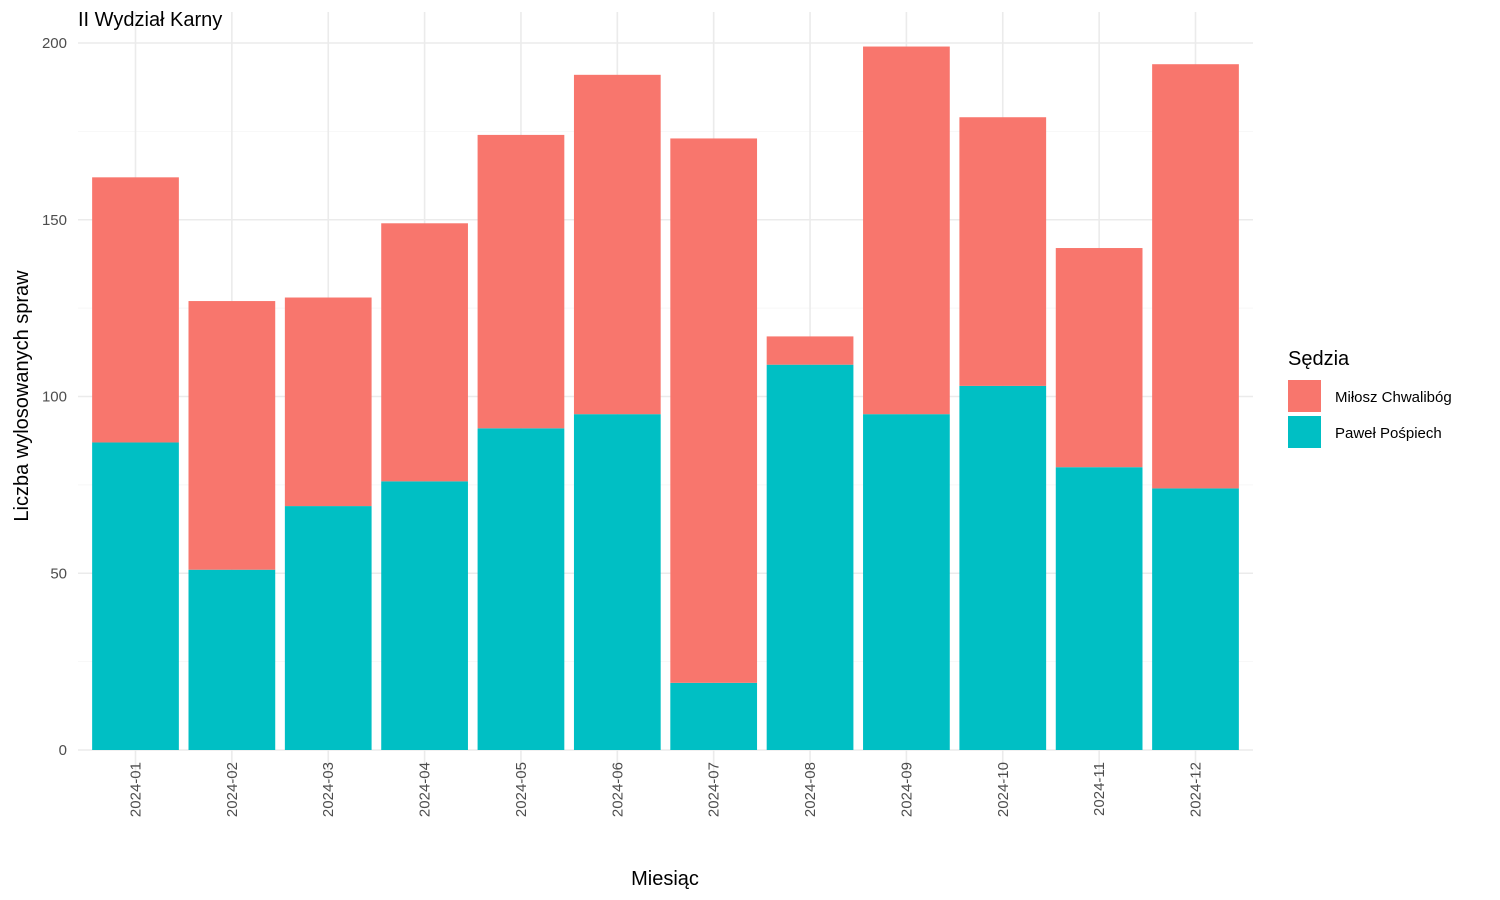  What do you see at coordinates (232, 789) in the screenshot?
I see `x-tick-label: 2024-02` at bounding box center [232, 789].